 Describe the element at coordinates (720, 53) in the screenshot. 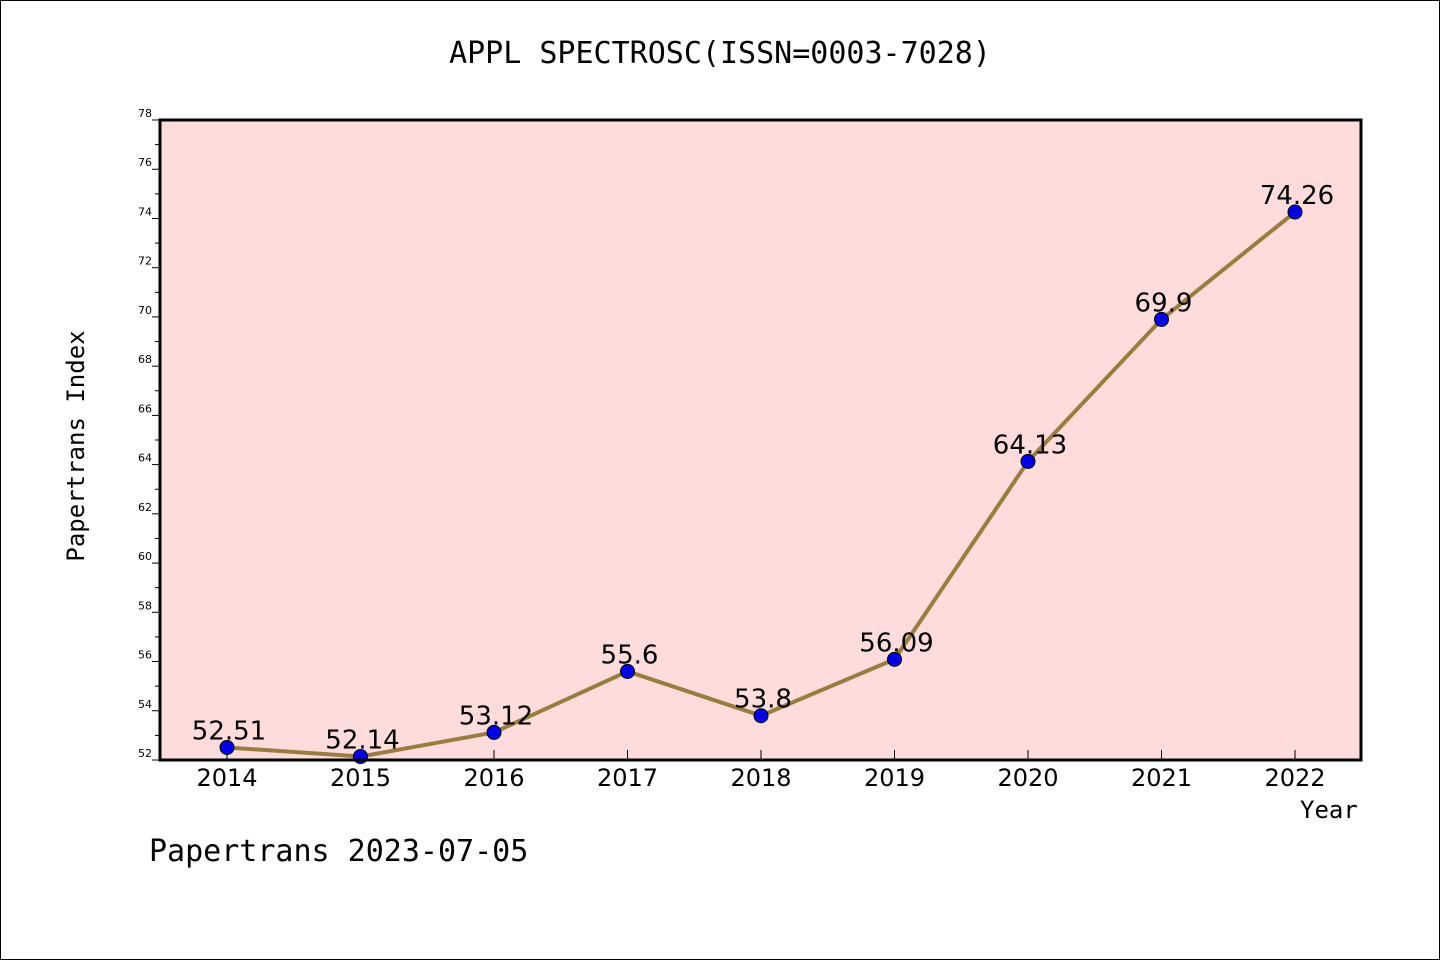

I see `chart-title: APPL SPECTROSC(ISSN=0003-7028)` at that location.